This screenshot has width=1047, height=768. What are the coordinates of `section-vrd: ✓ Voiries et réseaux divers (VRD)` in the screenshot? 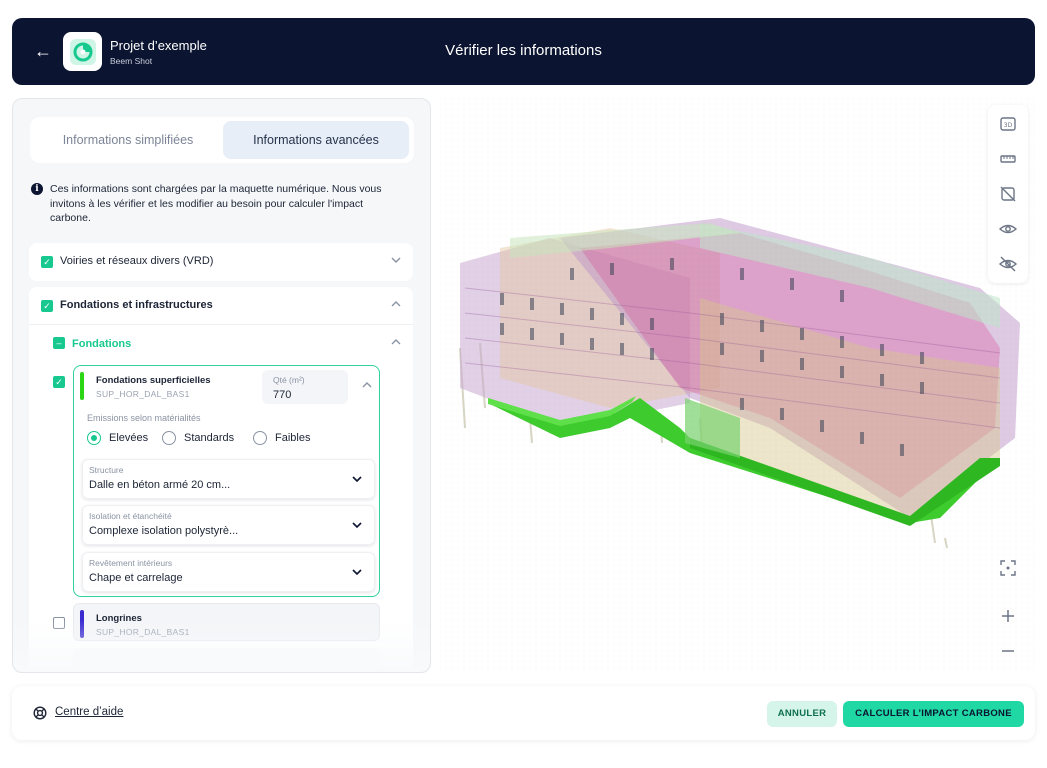 It's located at (221, 262).